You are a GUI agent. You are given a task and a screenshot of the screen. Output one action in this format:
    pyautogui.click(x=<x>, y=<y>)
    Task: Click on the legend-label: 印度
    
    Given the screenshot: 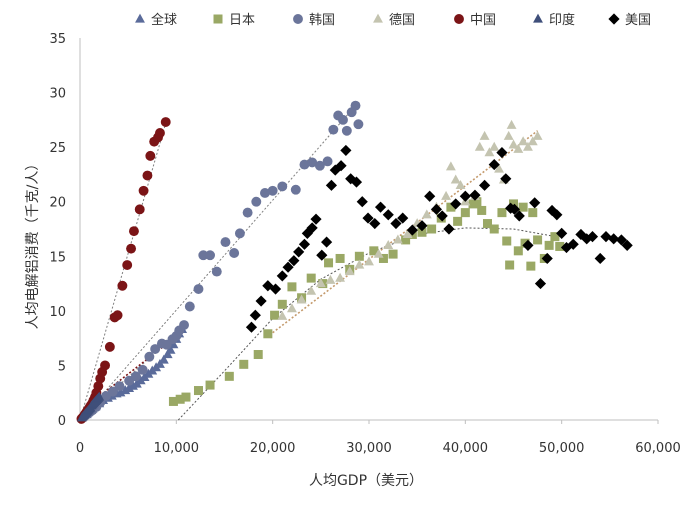 What is the action you would take?
    pyautogui.click(x=562, y=20)
    